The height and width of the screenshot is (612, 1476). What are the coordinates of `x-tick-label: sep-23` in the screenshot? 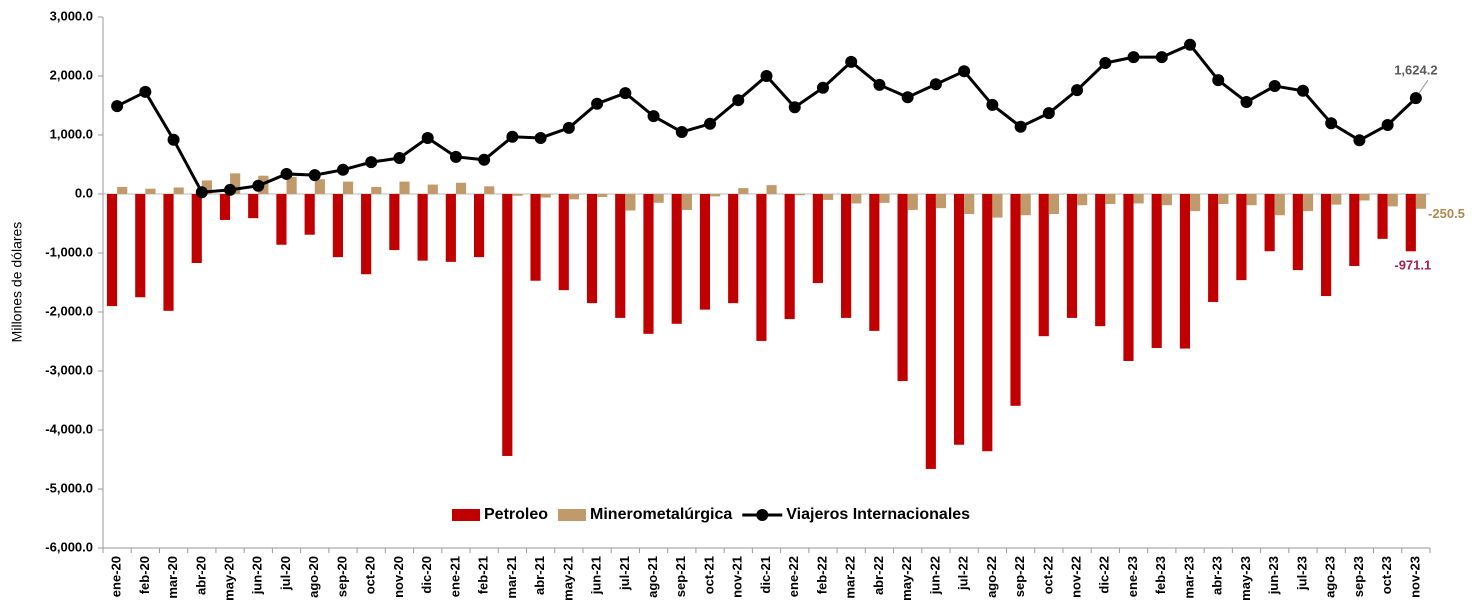 It's located at (1358, 576).